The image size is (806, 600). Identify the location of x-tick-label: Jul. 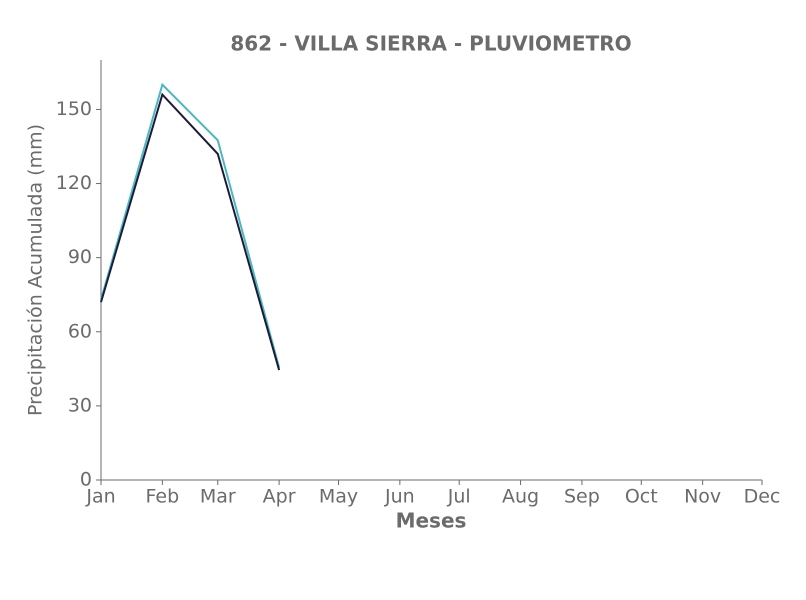
(459, 497).